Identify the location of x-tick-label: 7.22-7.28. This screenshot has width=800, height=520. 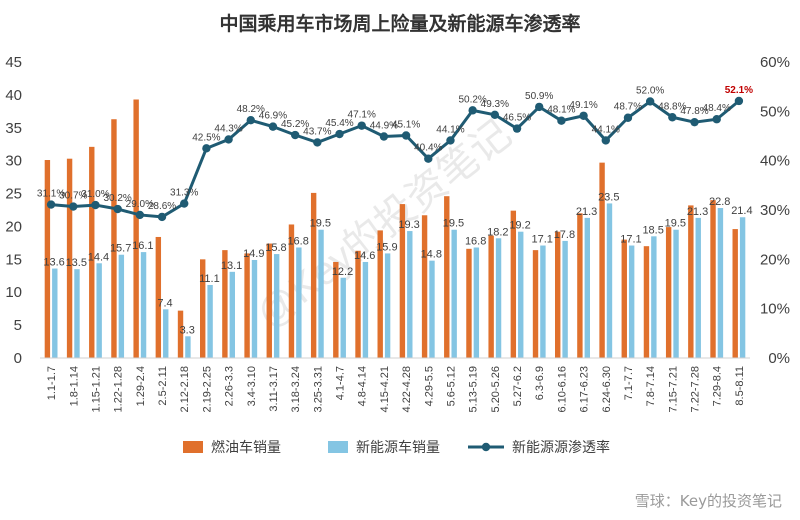
(696, 389).